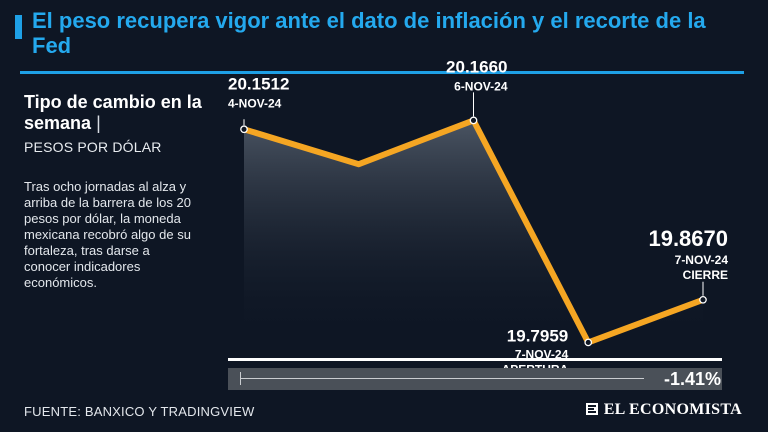 The height and width of the screenshot is (432, 768). What do you see at coordinates (692, 379) in the screenshot?
I see `change-value: -1.41%` at bounding box center [692, 379].